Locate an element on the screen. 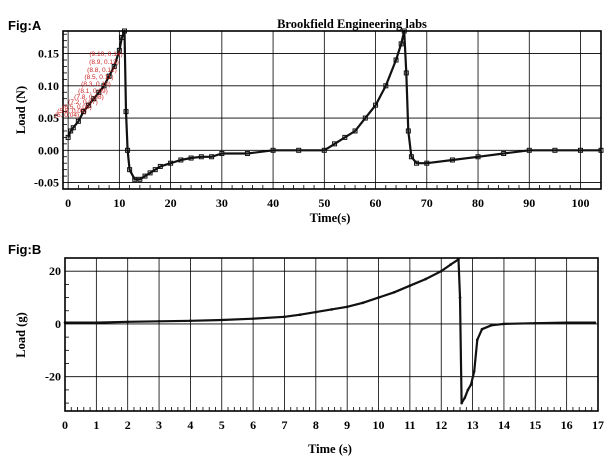  x-tick-label: 40 is located at coordinates (273, 203).